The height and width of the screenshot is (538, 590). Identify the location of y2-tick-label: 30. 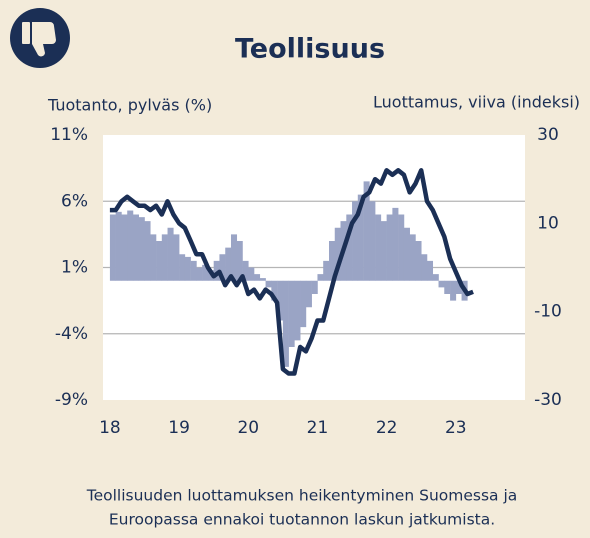
(548, 135).